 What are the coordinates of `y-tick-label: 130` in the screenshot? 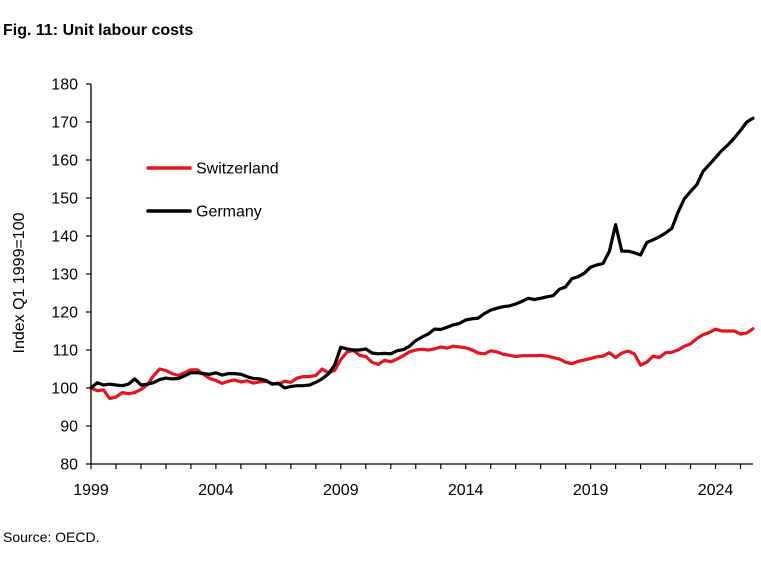 It's located at (64, 275).